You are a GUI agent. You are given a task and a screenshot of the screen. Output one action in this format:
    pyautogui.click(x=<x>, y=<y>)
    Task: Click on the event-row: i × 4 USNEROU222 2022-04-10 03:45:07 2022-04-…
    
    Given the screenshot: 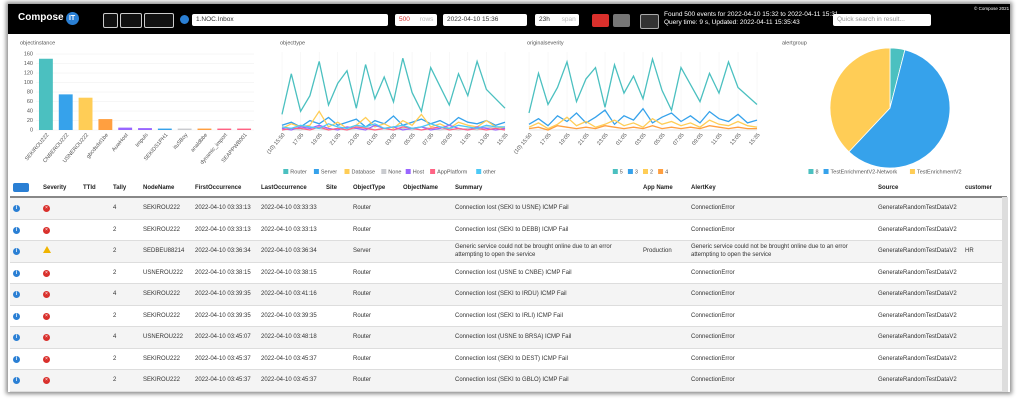 What is the action you would take?
    pyautogui.click(x=508, y=337)
    